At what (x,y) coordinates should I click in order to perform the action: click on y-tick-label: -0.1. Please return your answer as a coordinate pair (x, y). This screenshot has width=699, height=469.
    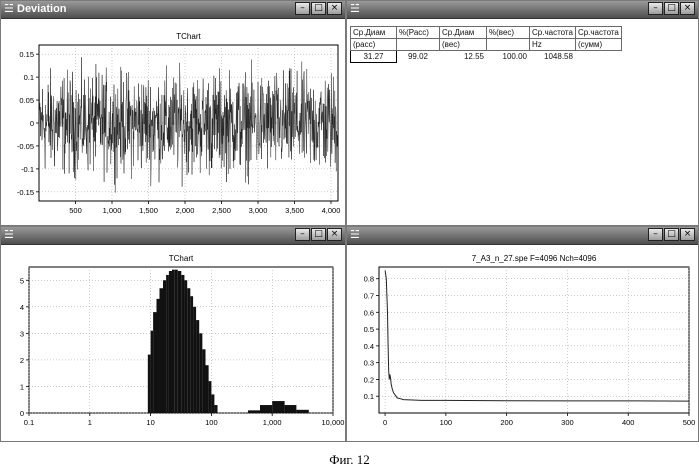
    Looking at the image, I should click on (27, 169).